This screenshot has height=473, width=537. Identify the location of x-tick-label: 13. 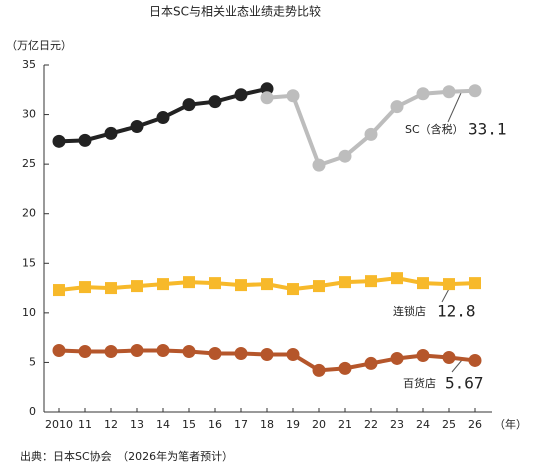
(137, 424).